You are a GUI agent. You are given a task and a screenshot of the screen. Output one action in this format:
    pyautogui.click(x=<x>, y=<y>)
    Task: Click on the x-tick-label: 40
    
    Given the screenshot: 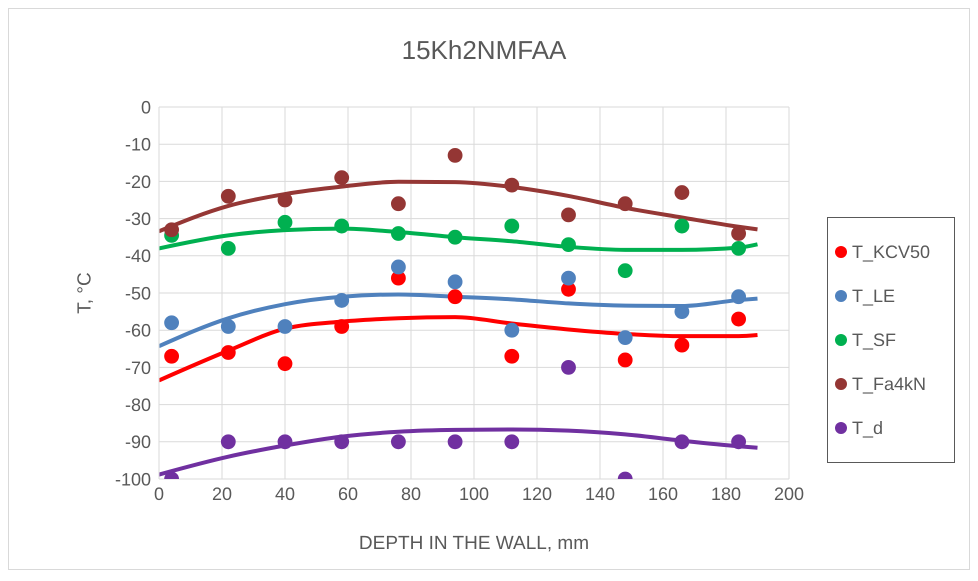 What is the action you would take?
    pyautogui.click(x=285, y=494)
    